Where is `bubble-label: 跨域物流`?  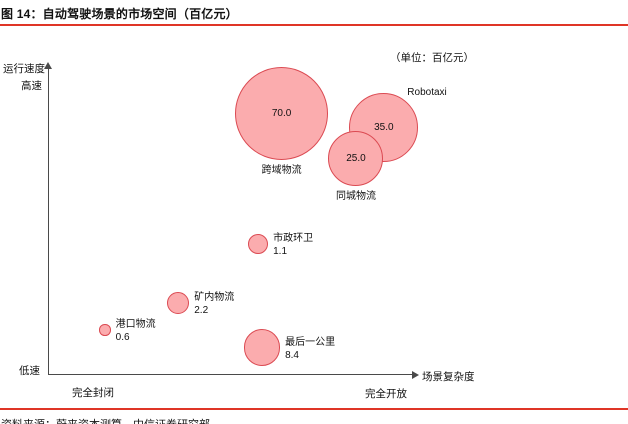
bubble-label: 跨域物流 is located at coordinates (281, 170).